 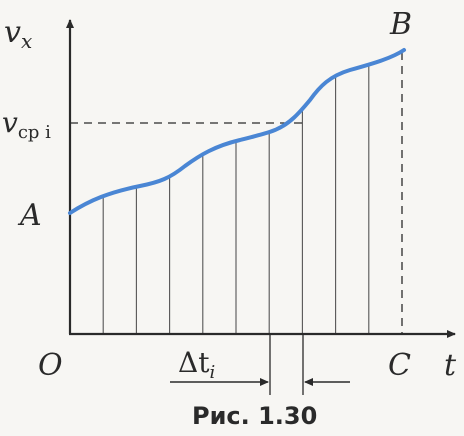 What do you see at coordinates (450, 365) in the screenshot?
I see `x-axis-label: t` at bounding box center [450, 365].